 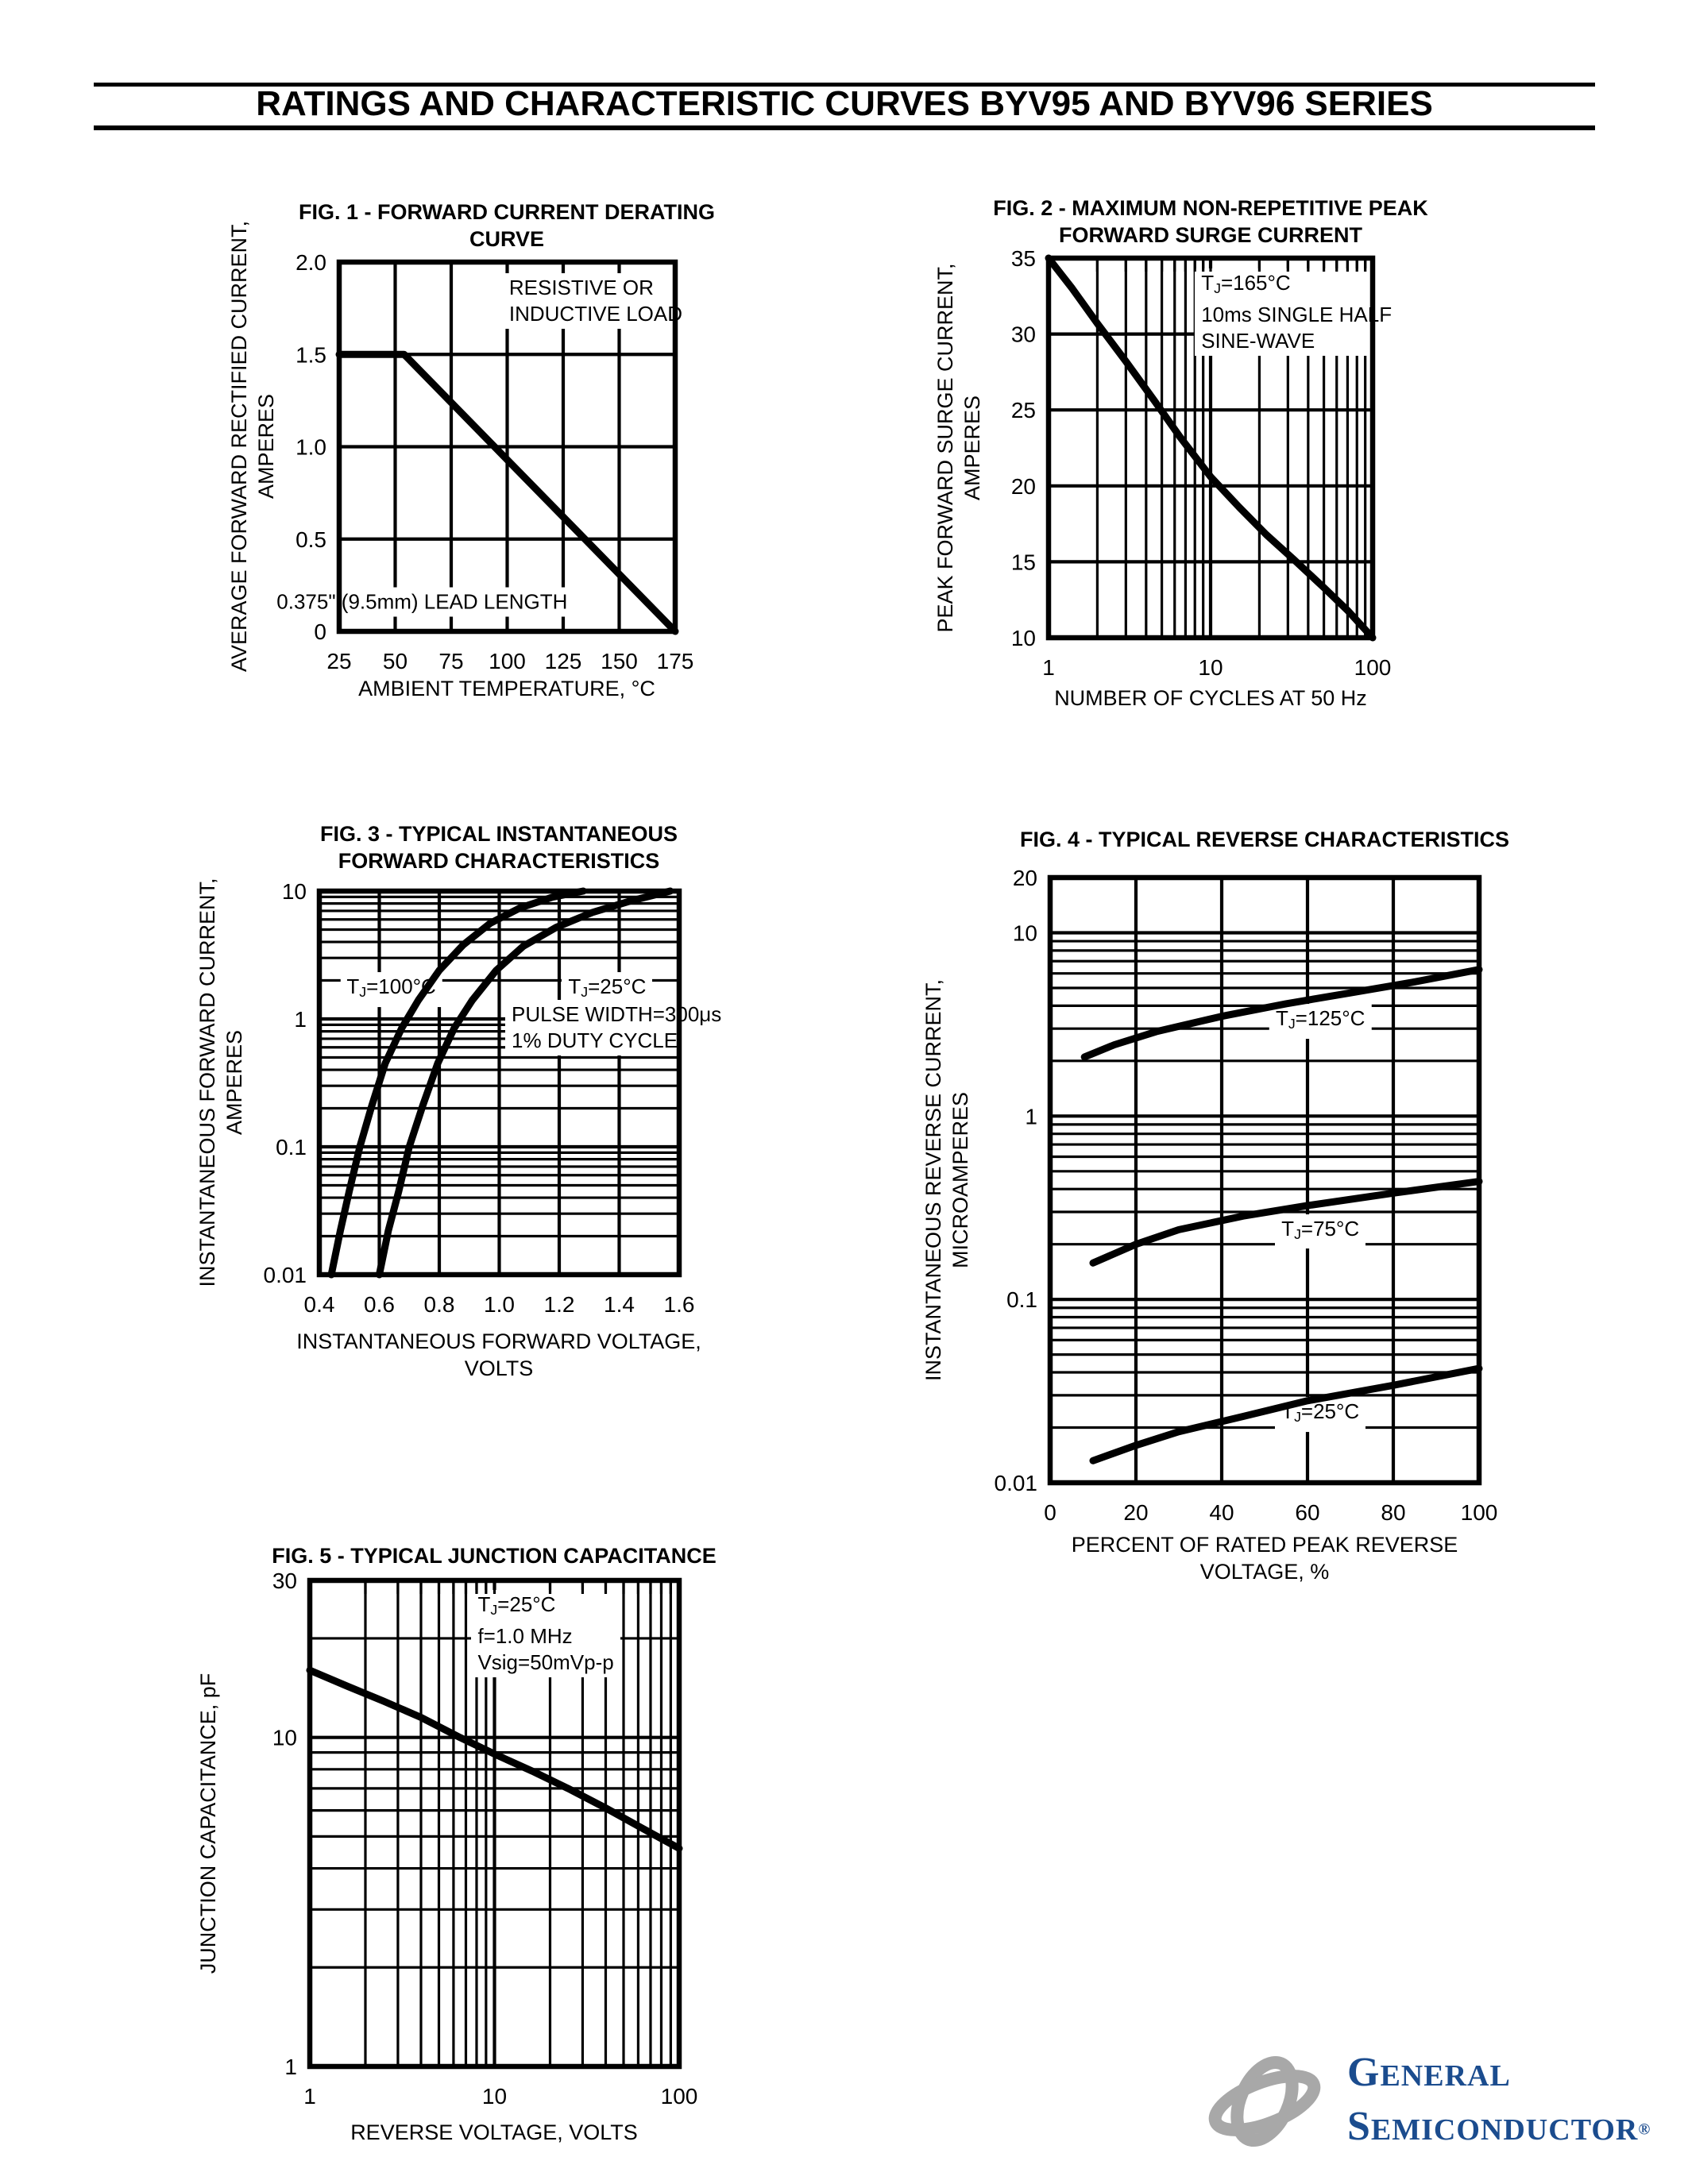 I want to click on header-rule-top, so click(x=844, y=85).